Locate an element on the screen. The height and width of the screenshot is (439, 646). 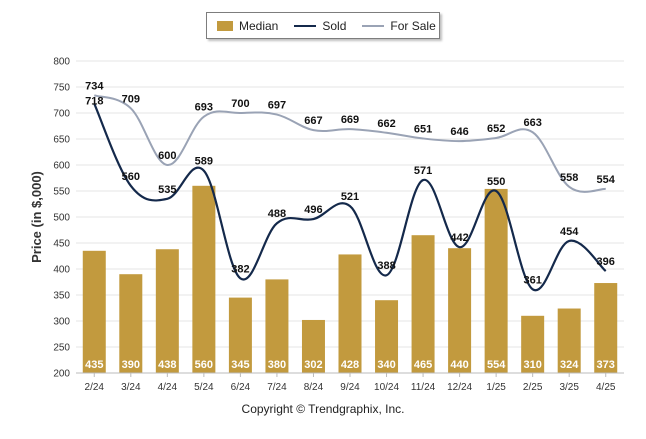
legend-label-median: Median is located at coordinates (259, 25).